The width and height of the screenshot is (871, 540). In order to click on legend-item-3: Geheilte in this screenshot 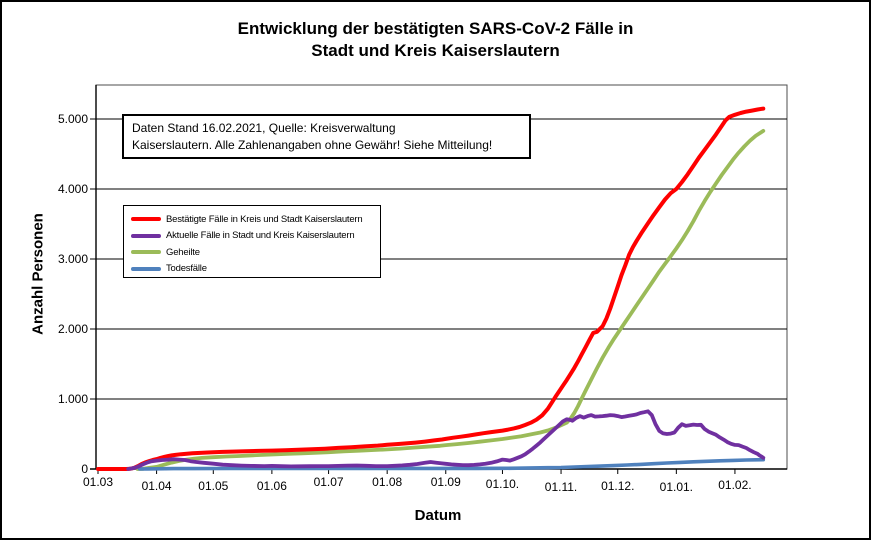, I will do `click(255, 252)`.